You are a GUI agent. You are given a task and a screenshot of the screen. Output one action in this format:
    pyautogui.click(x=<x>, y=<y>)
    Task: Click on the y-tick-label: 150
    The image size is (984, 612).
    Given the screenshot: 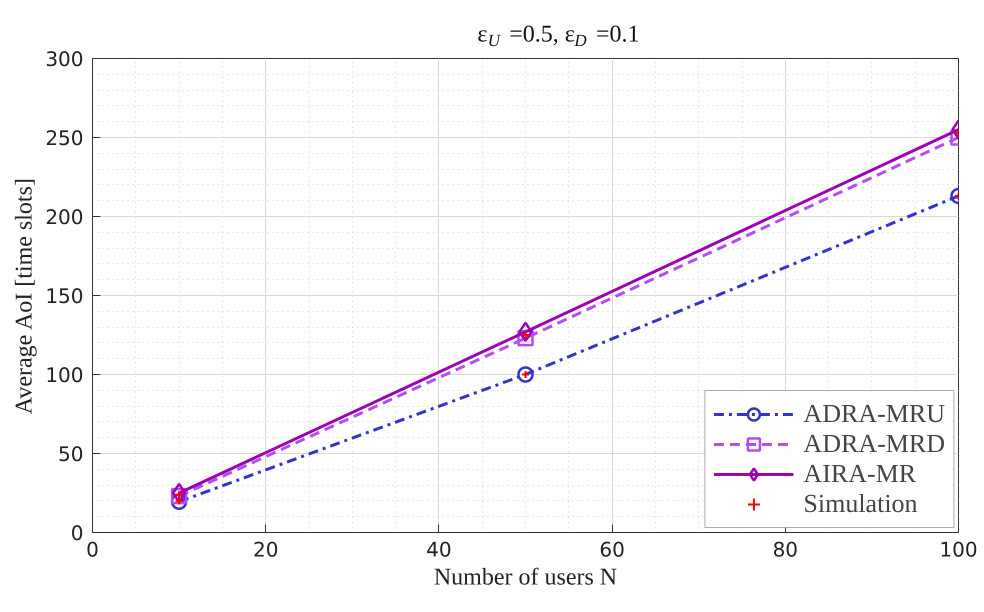 What is the action you would take?
    pyautogui.click(x=64, y=296)
    